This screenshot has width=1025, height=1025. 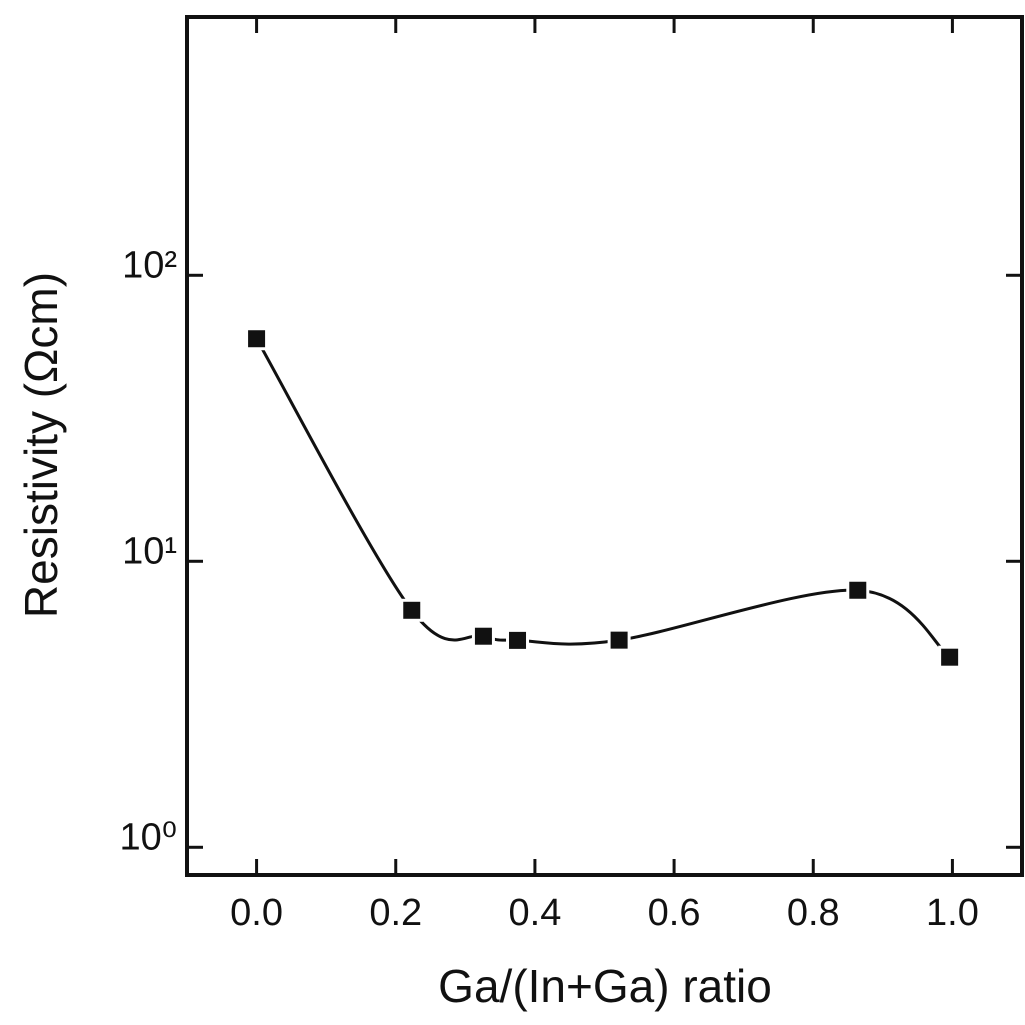 What do you see at coordinates (149, 265) in the screenshot?
I see `y-tick-label: 10²` at bounding box center [149, 265].